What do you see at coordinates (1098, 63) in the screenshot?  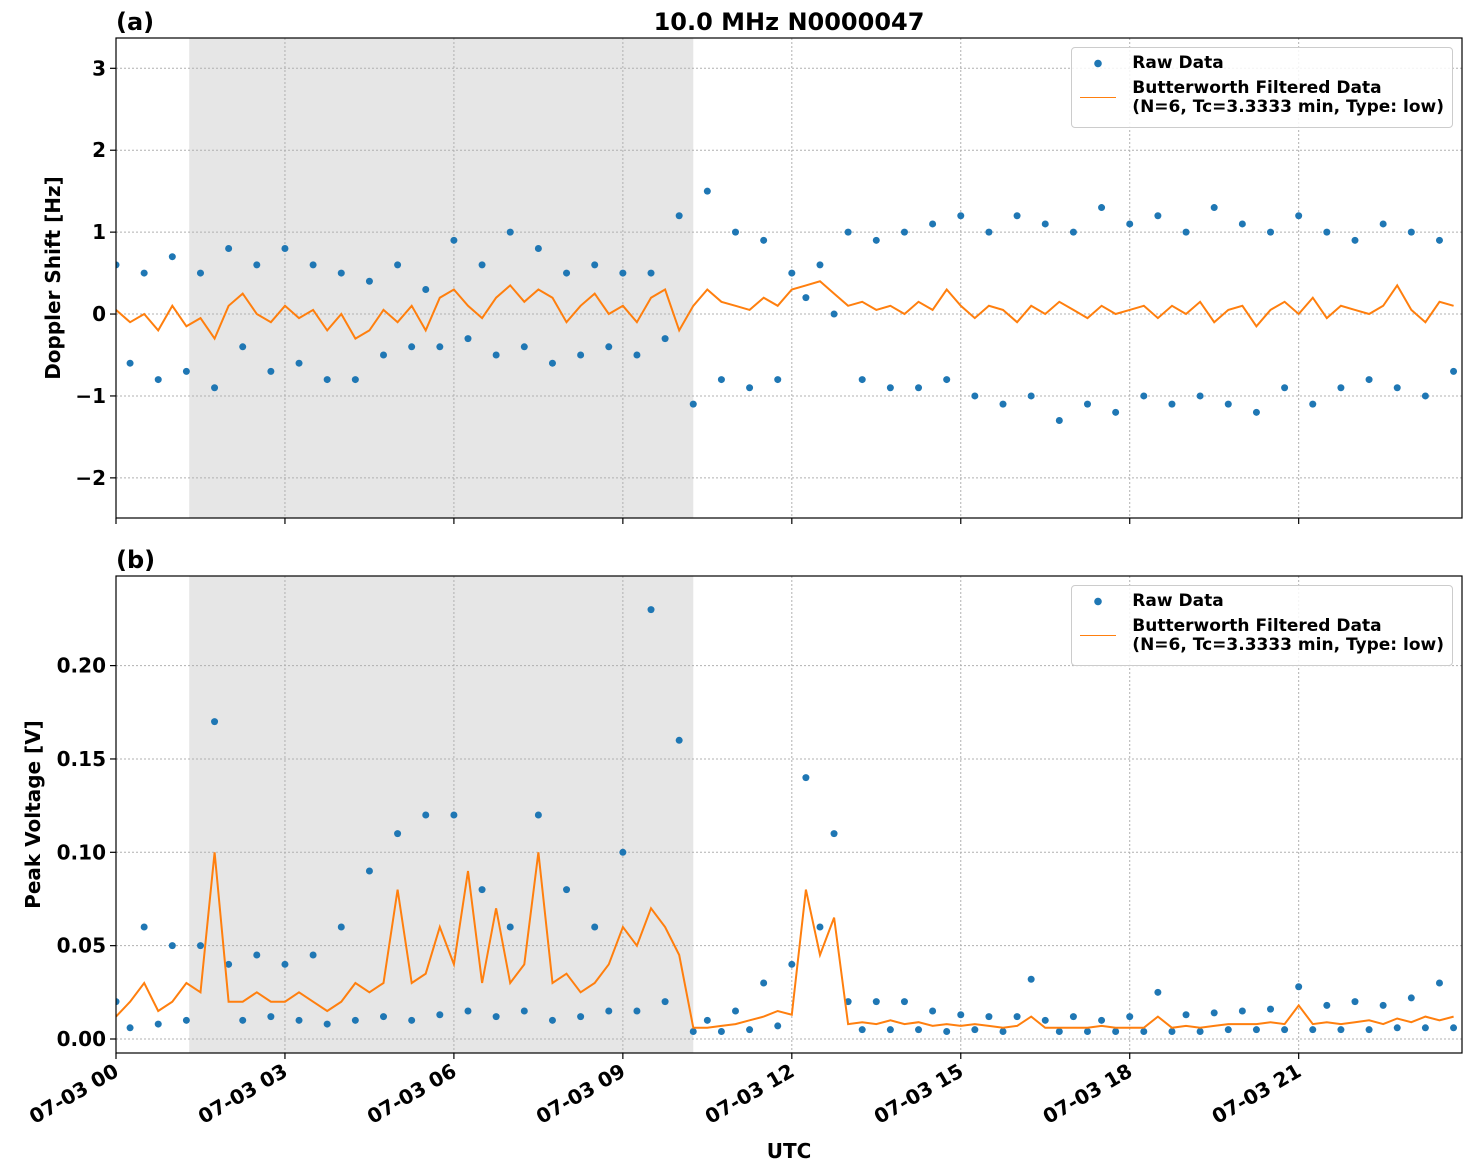 I see `legend-symbol` at bounding box center [1098, 63].